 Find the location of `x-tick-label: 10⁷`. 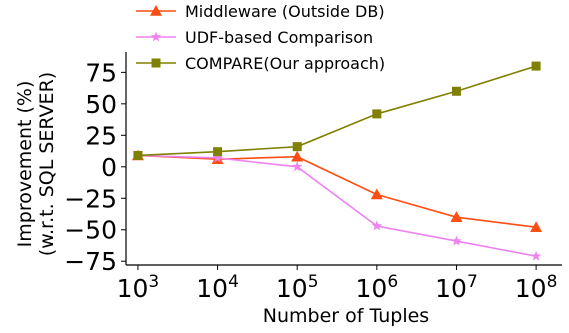

x-tick-label: 10⁷ is located at coordinates (456, 287).